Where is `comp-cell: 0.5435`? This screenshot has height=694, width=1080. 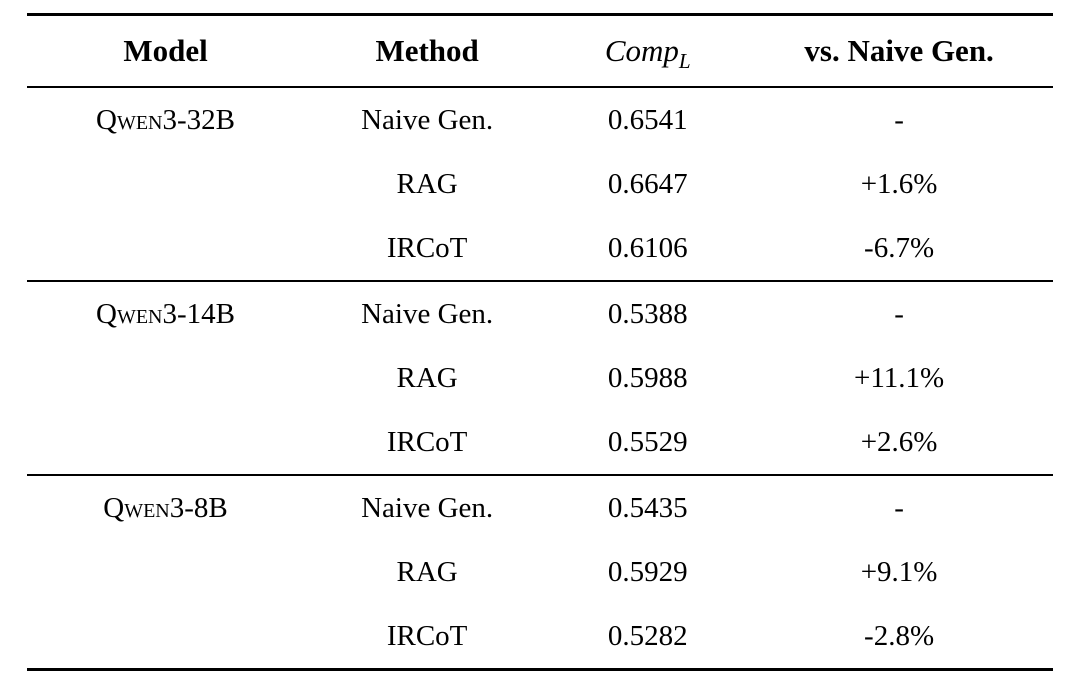 comp-cell: 0.5435 is located at coordinates (647, 508).